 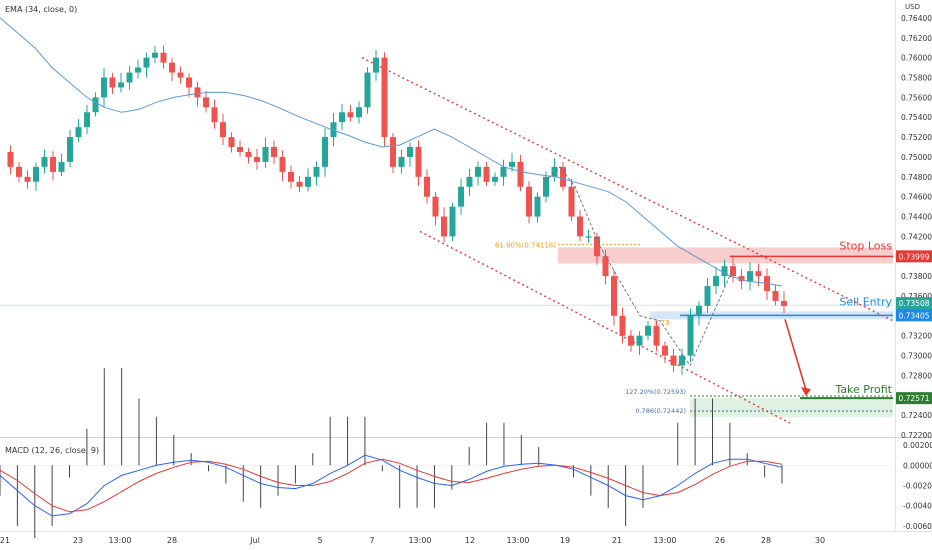 I want to click on currency-label: USD, so click(x=912, y=7).